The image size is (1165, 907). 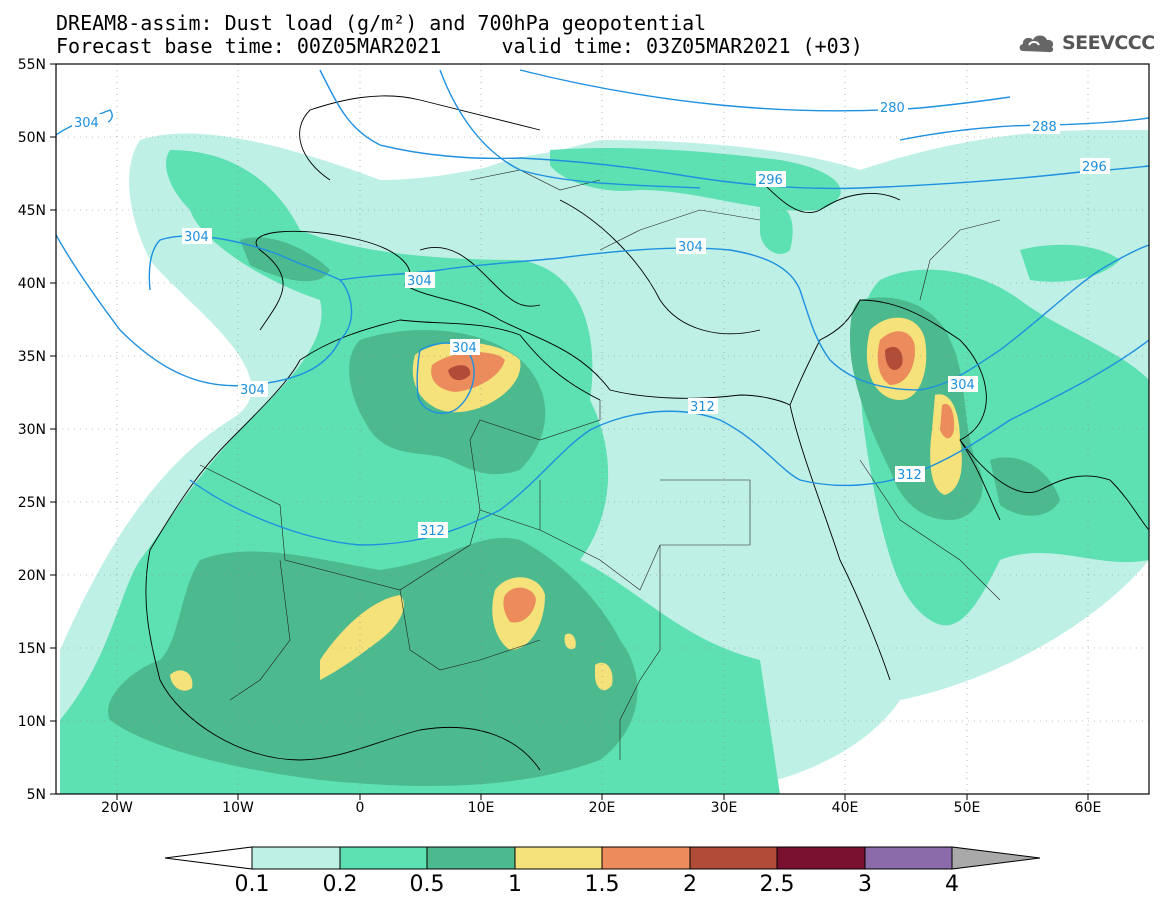 I want to click on colorbar, so click(x=602, y=858).